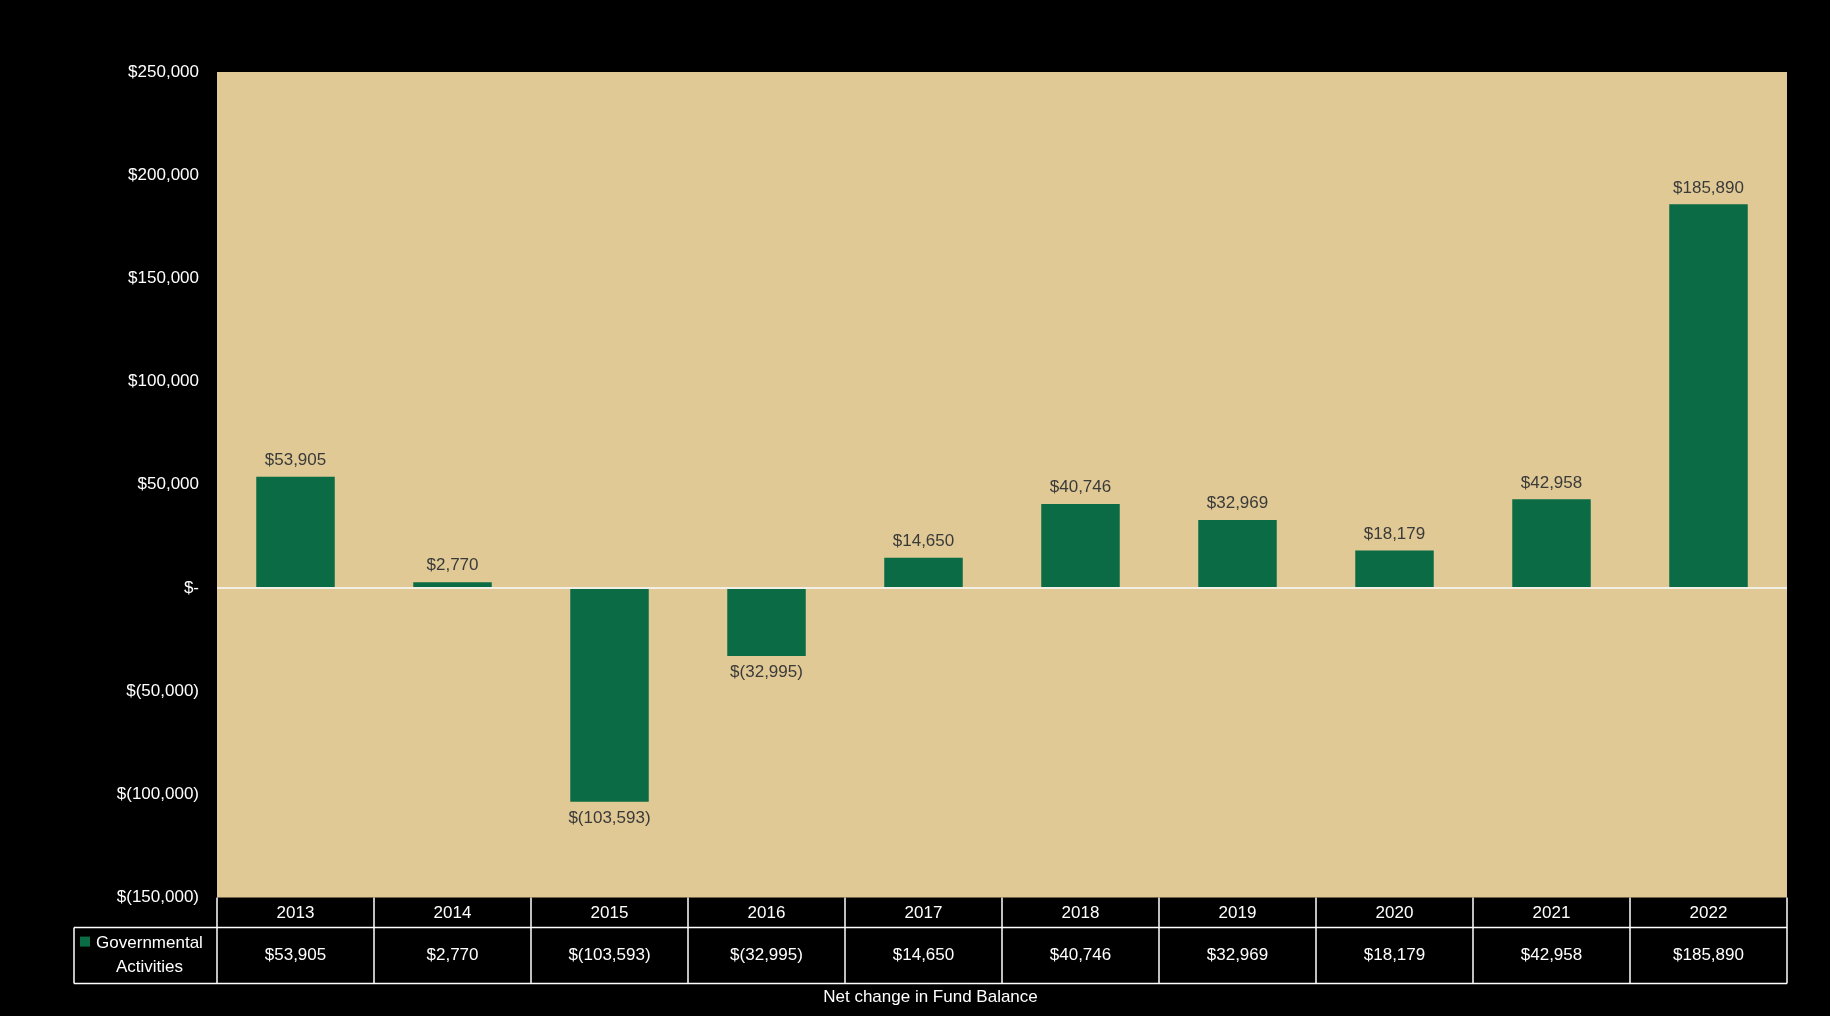  I want to click on legend-label: Governmental Activities, so click(149, 955).